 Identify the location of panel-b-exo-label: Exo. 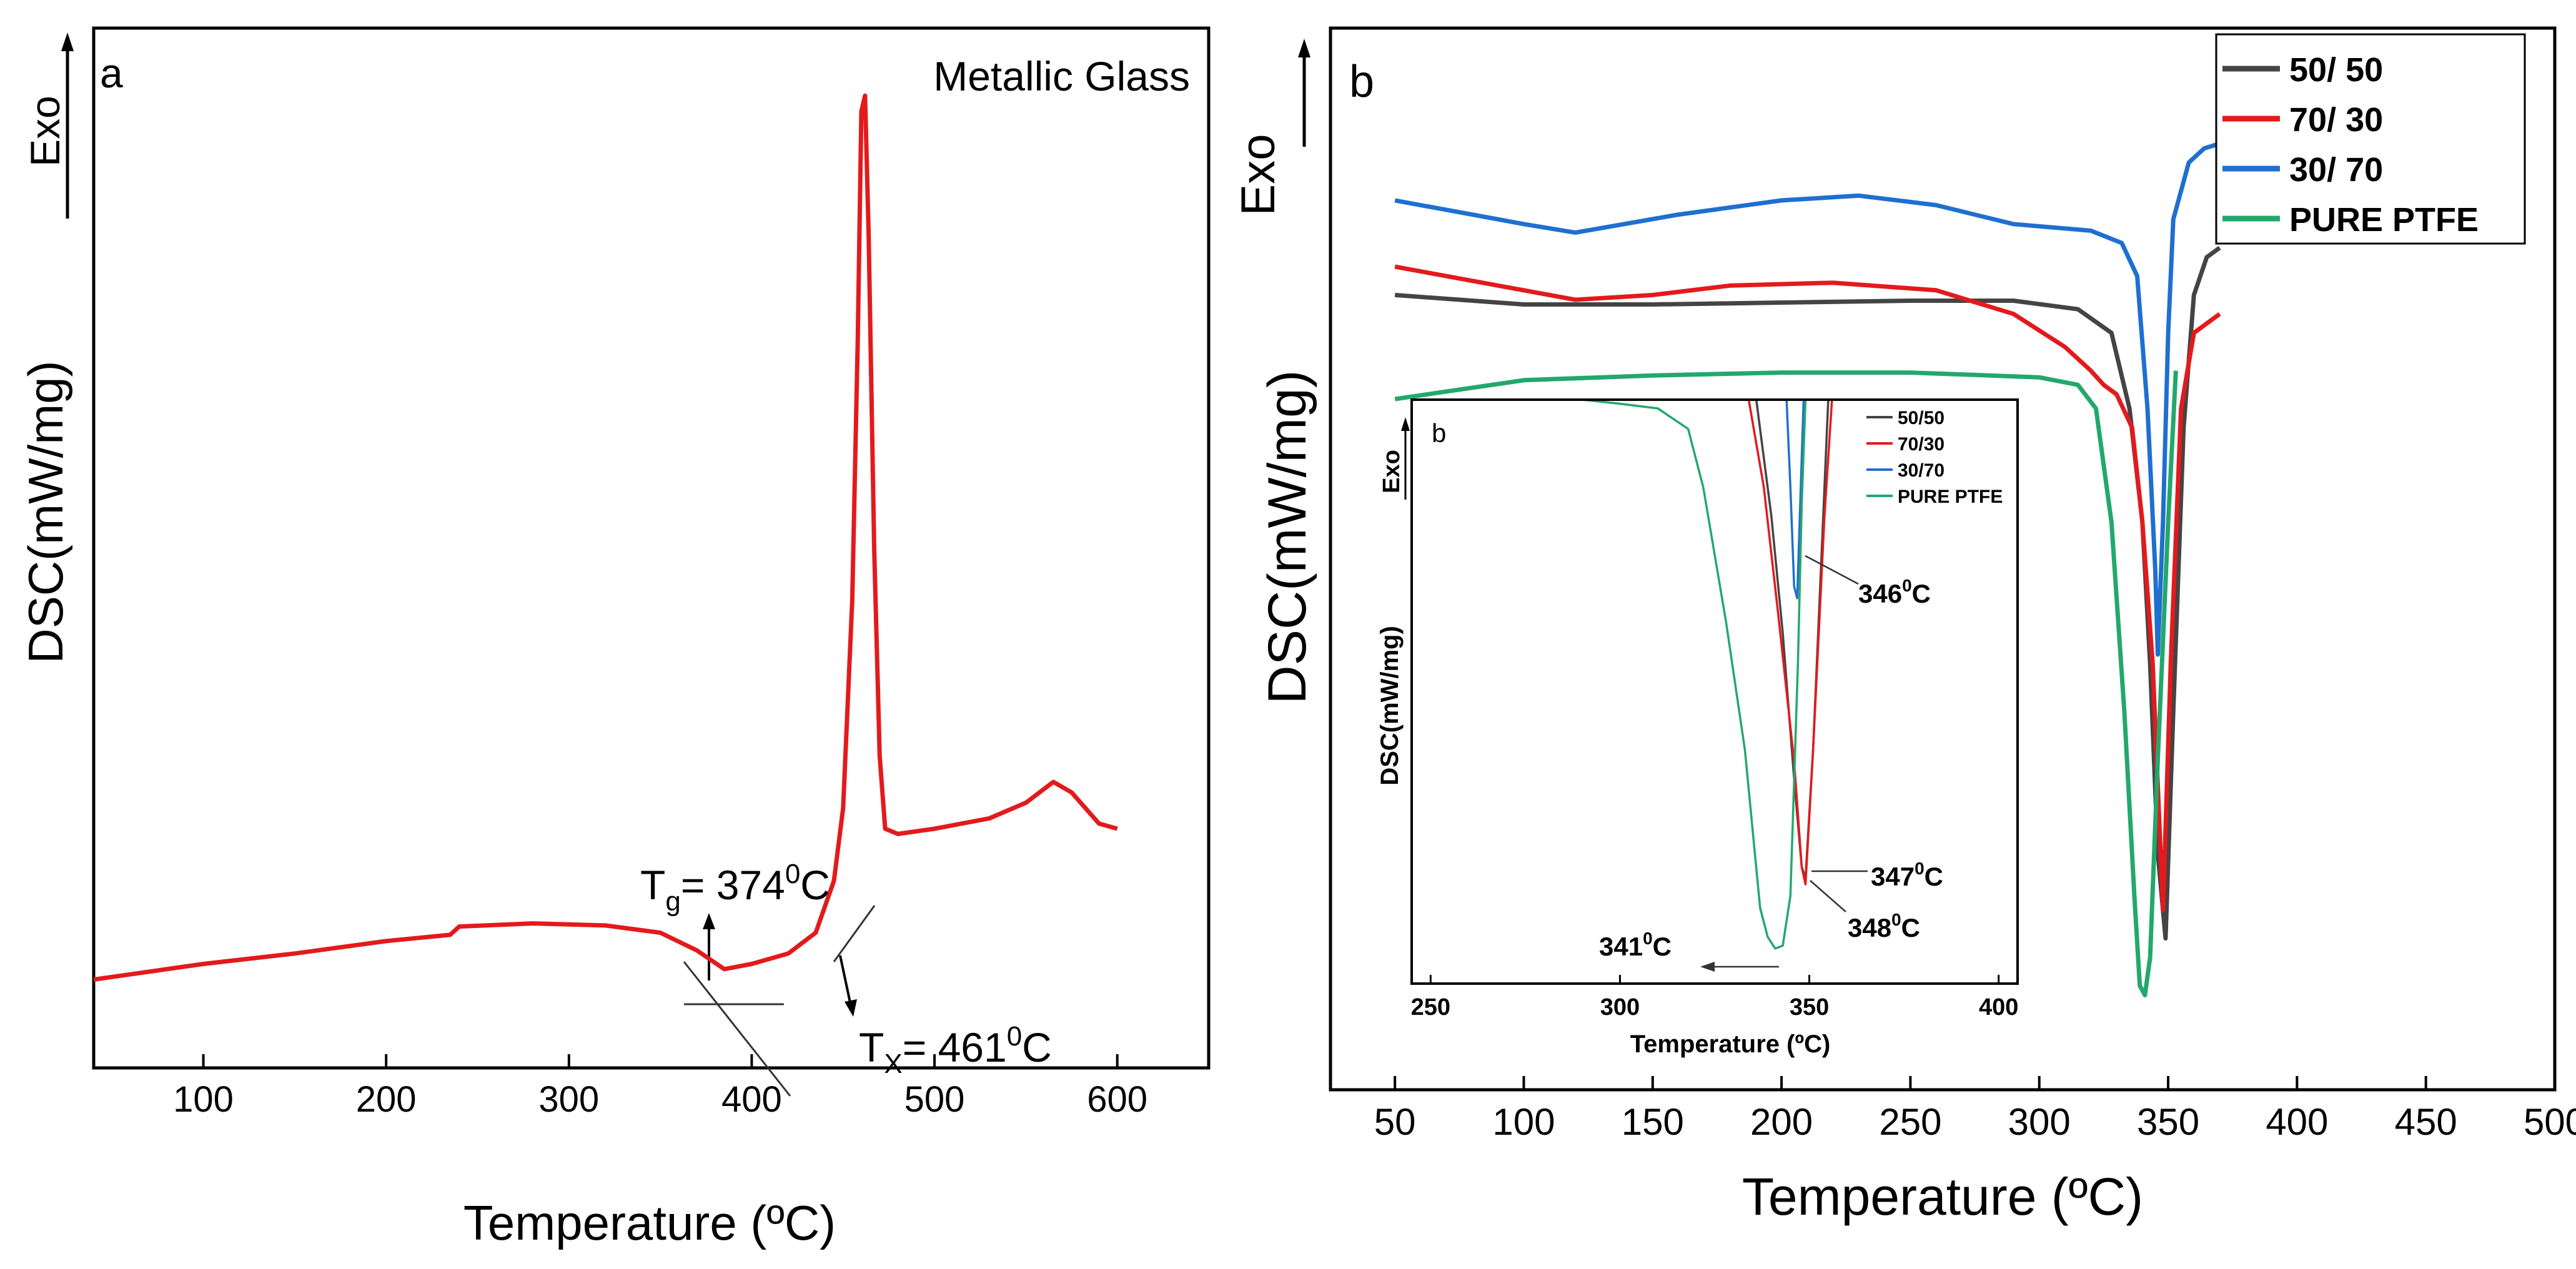
(1258, 175).